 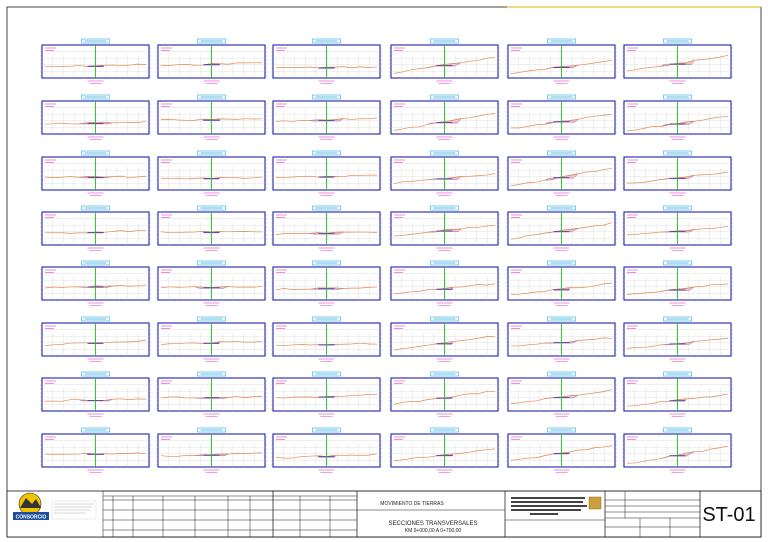 I want to click on revision-table, so click(x=188, y=514).